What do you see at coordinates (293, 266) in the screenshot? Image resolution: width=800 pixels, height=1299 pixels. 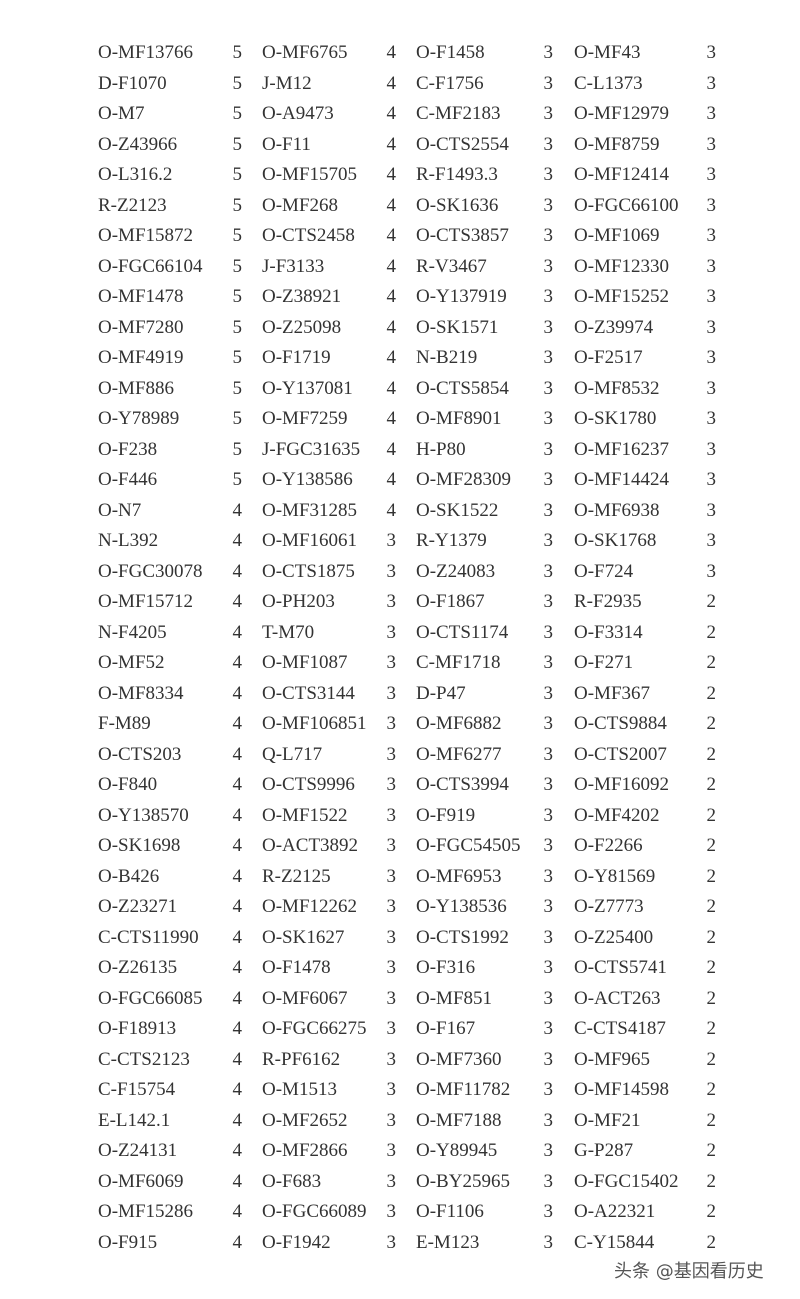 I see `haplogroup-name: J-F3133` at bounding box center [293, 266].